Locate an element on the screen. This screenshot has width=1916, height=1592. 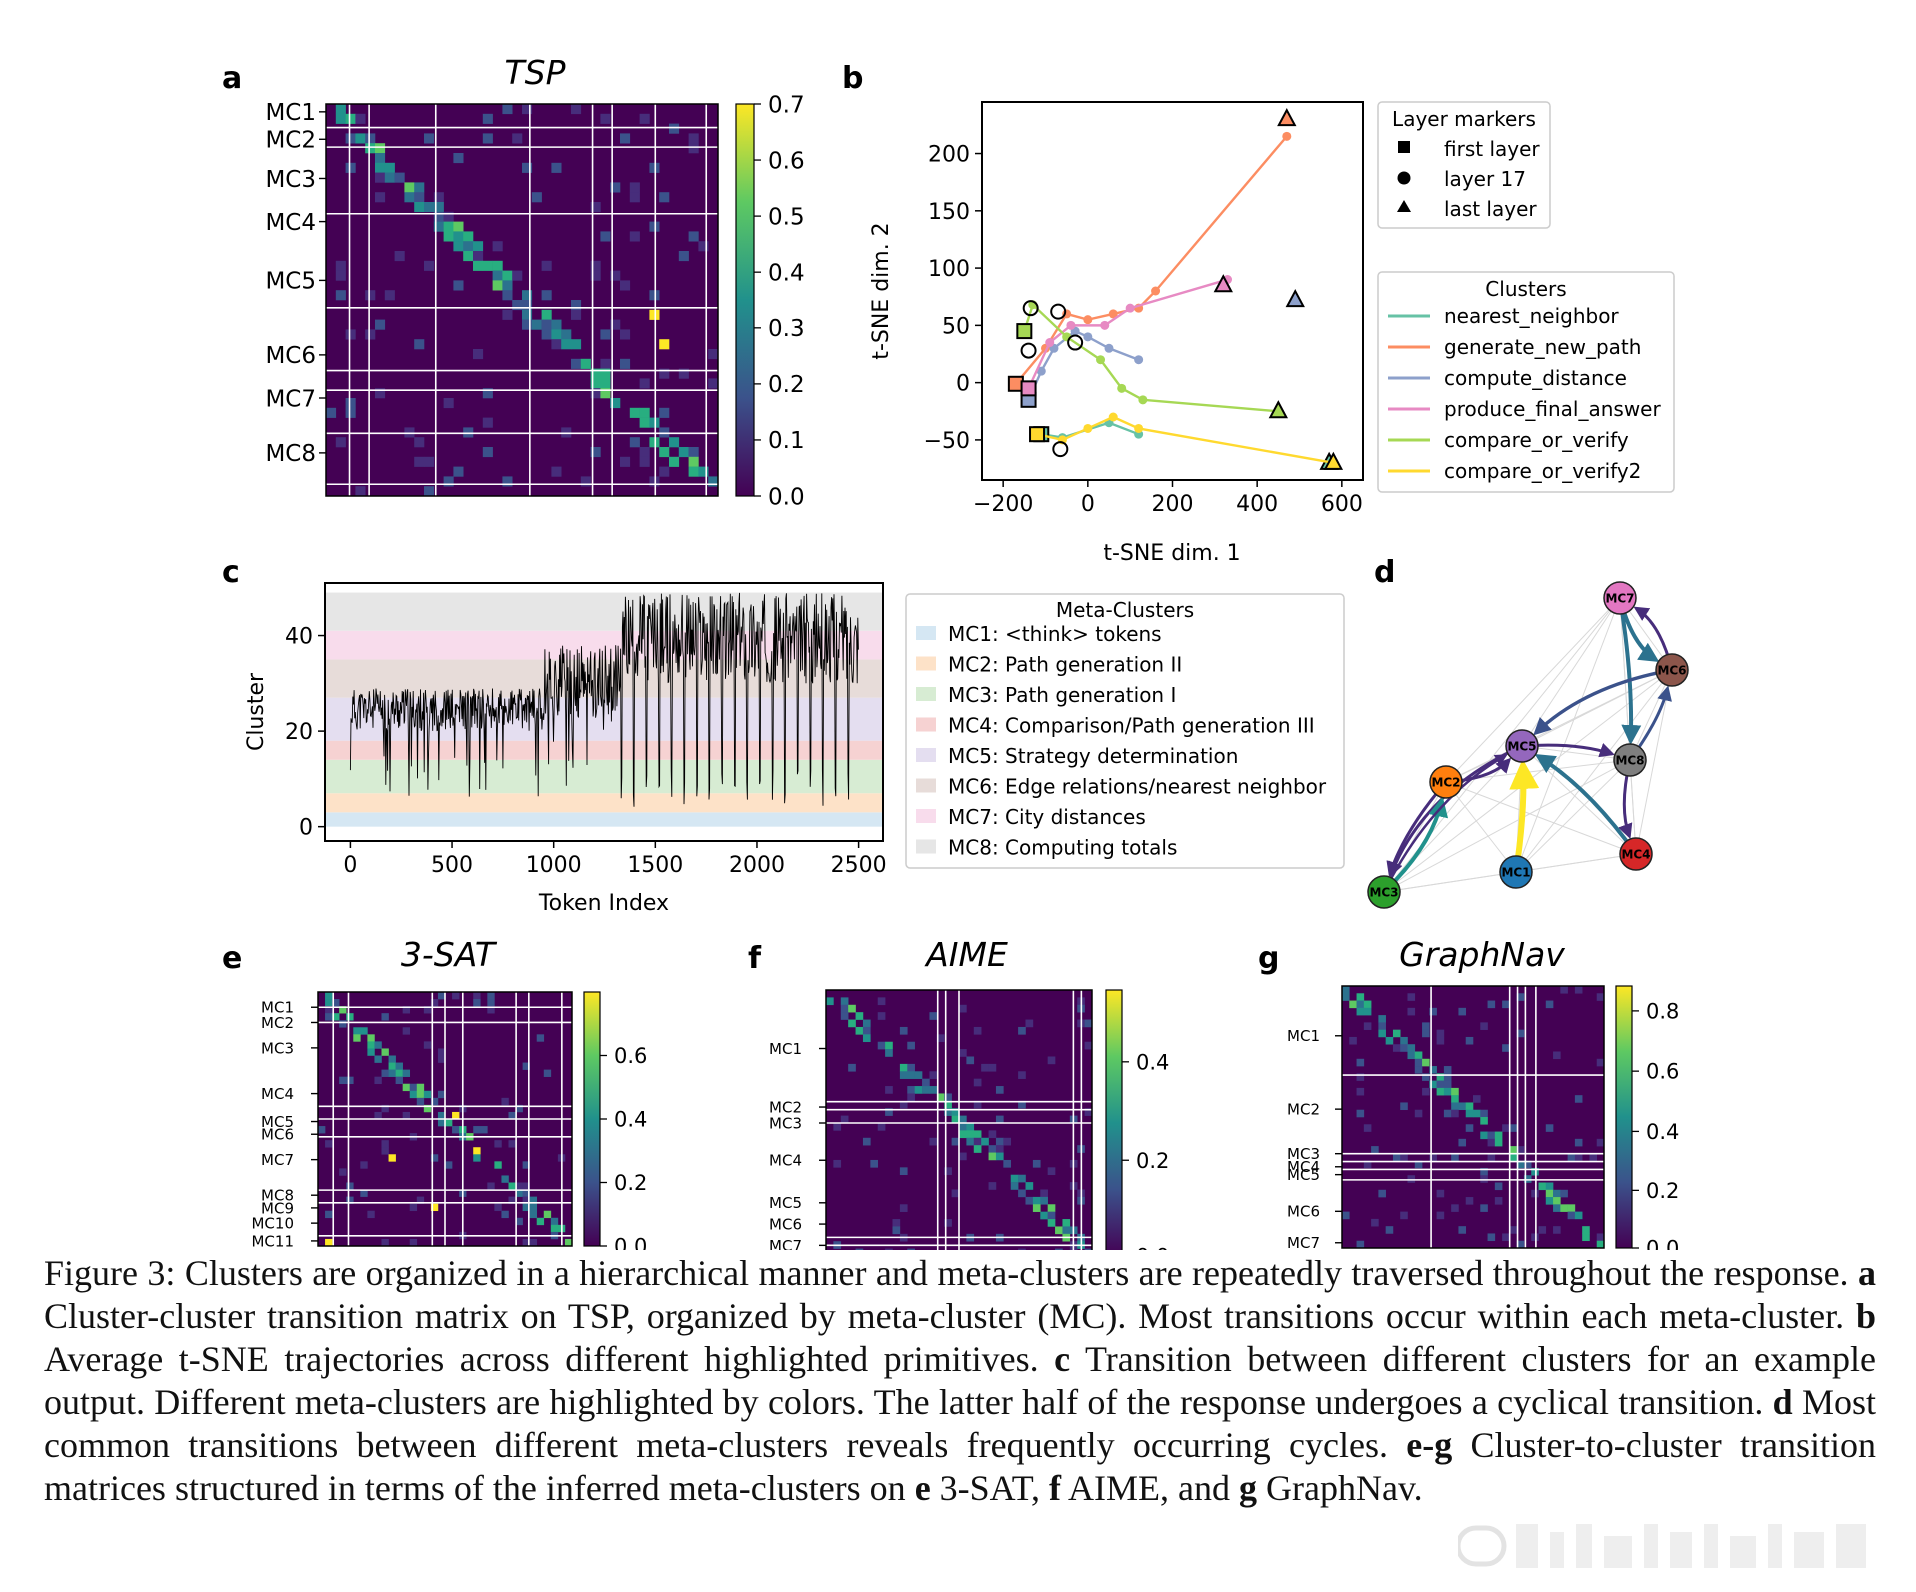
colorbar-tick: 0.6 is located at coordinates (786, 161).